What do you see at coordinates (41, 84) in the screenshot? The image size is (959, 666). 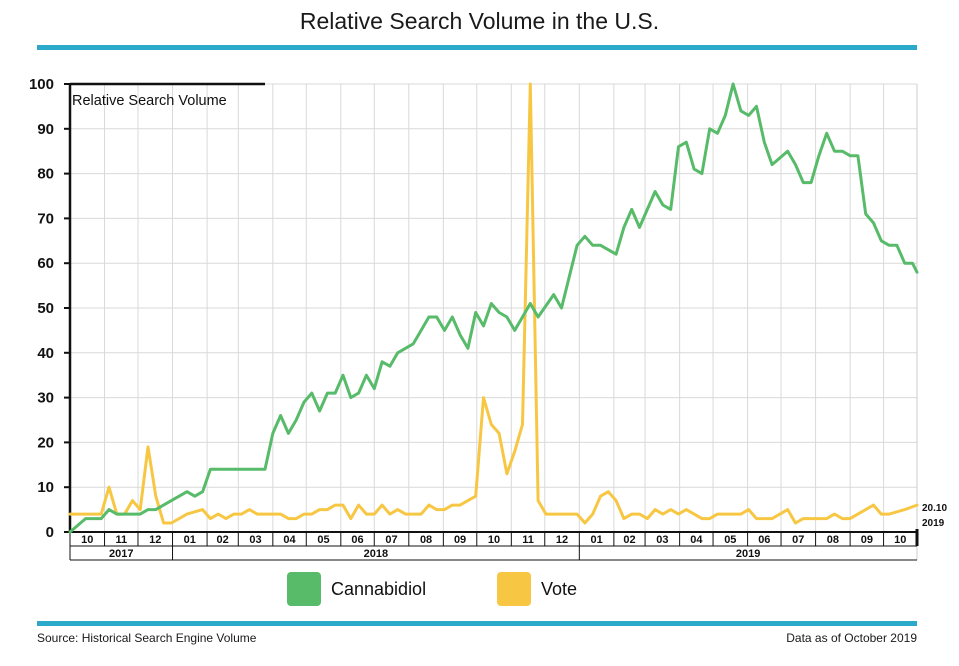 I see `y-tick-label: 100` at bounding box center [41, 84].